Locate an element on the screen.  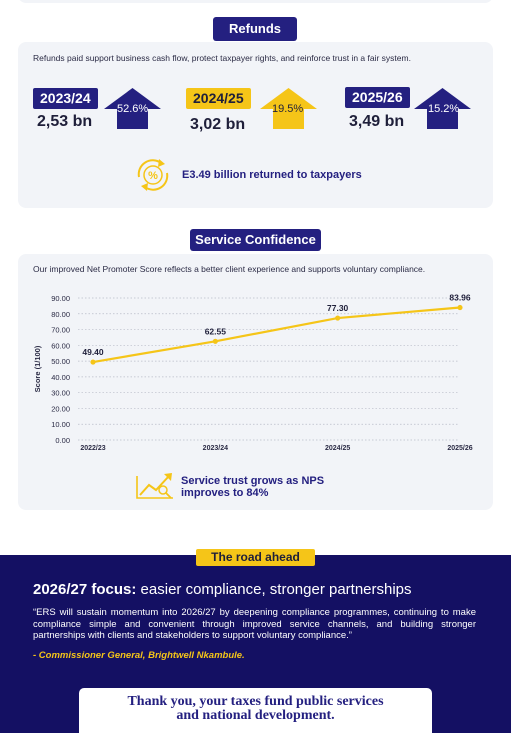
refunds-title: Refunds is located at coordinates (255, 29).